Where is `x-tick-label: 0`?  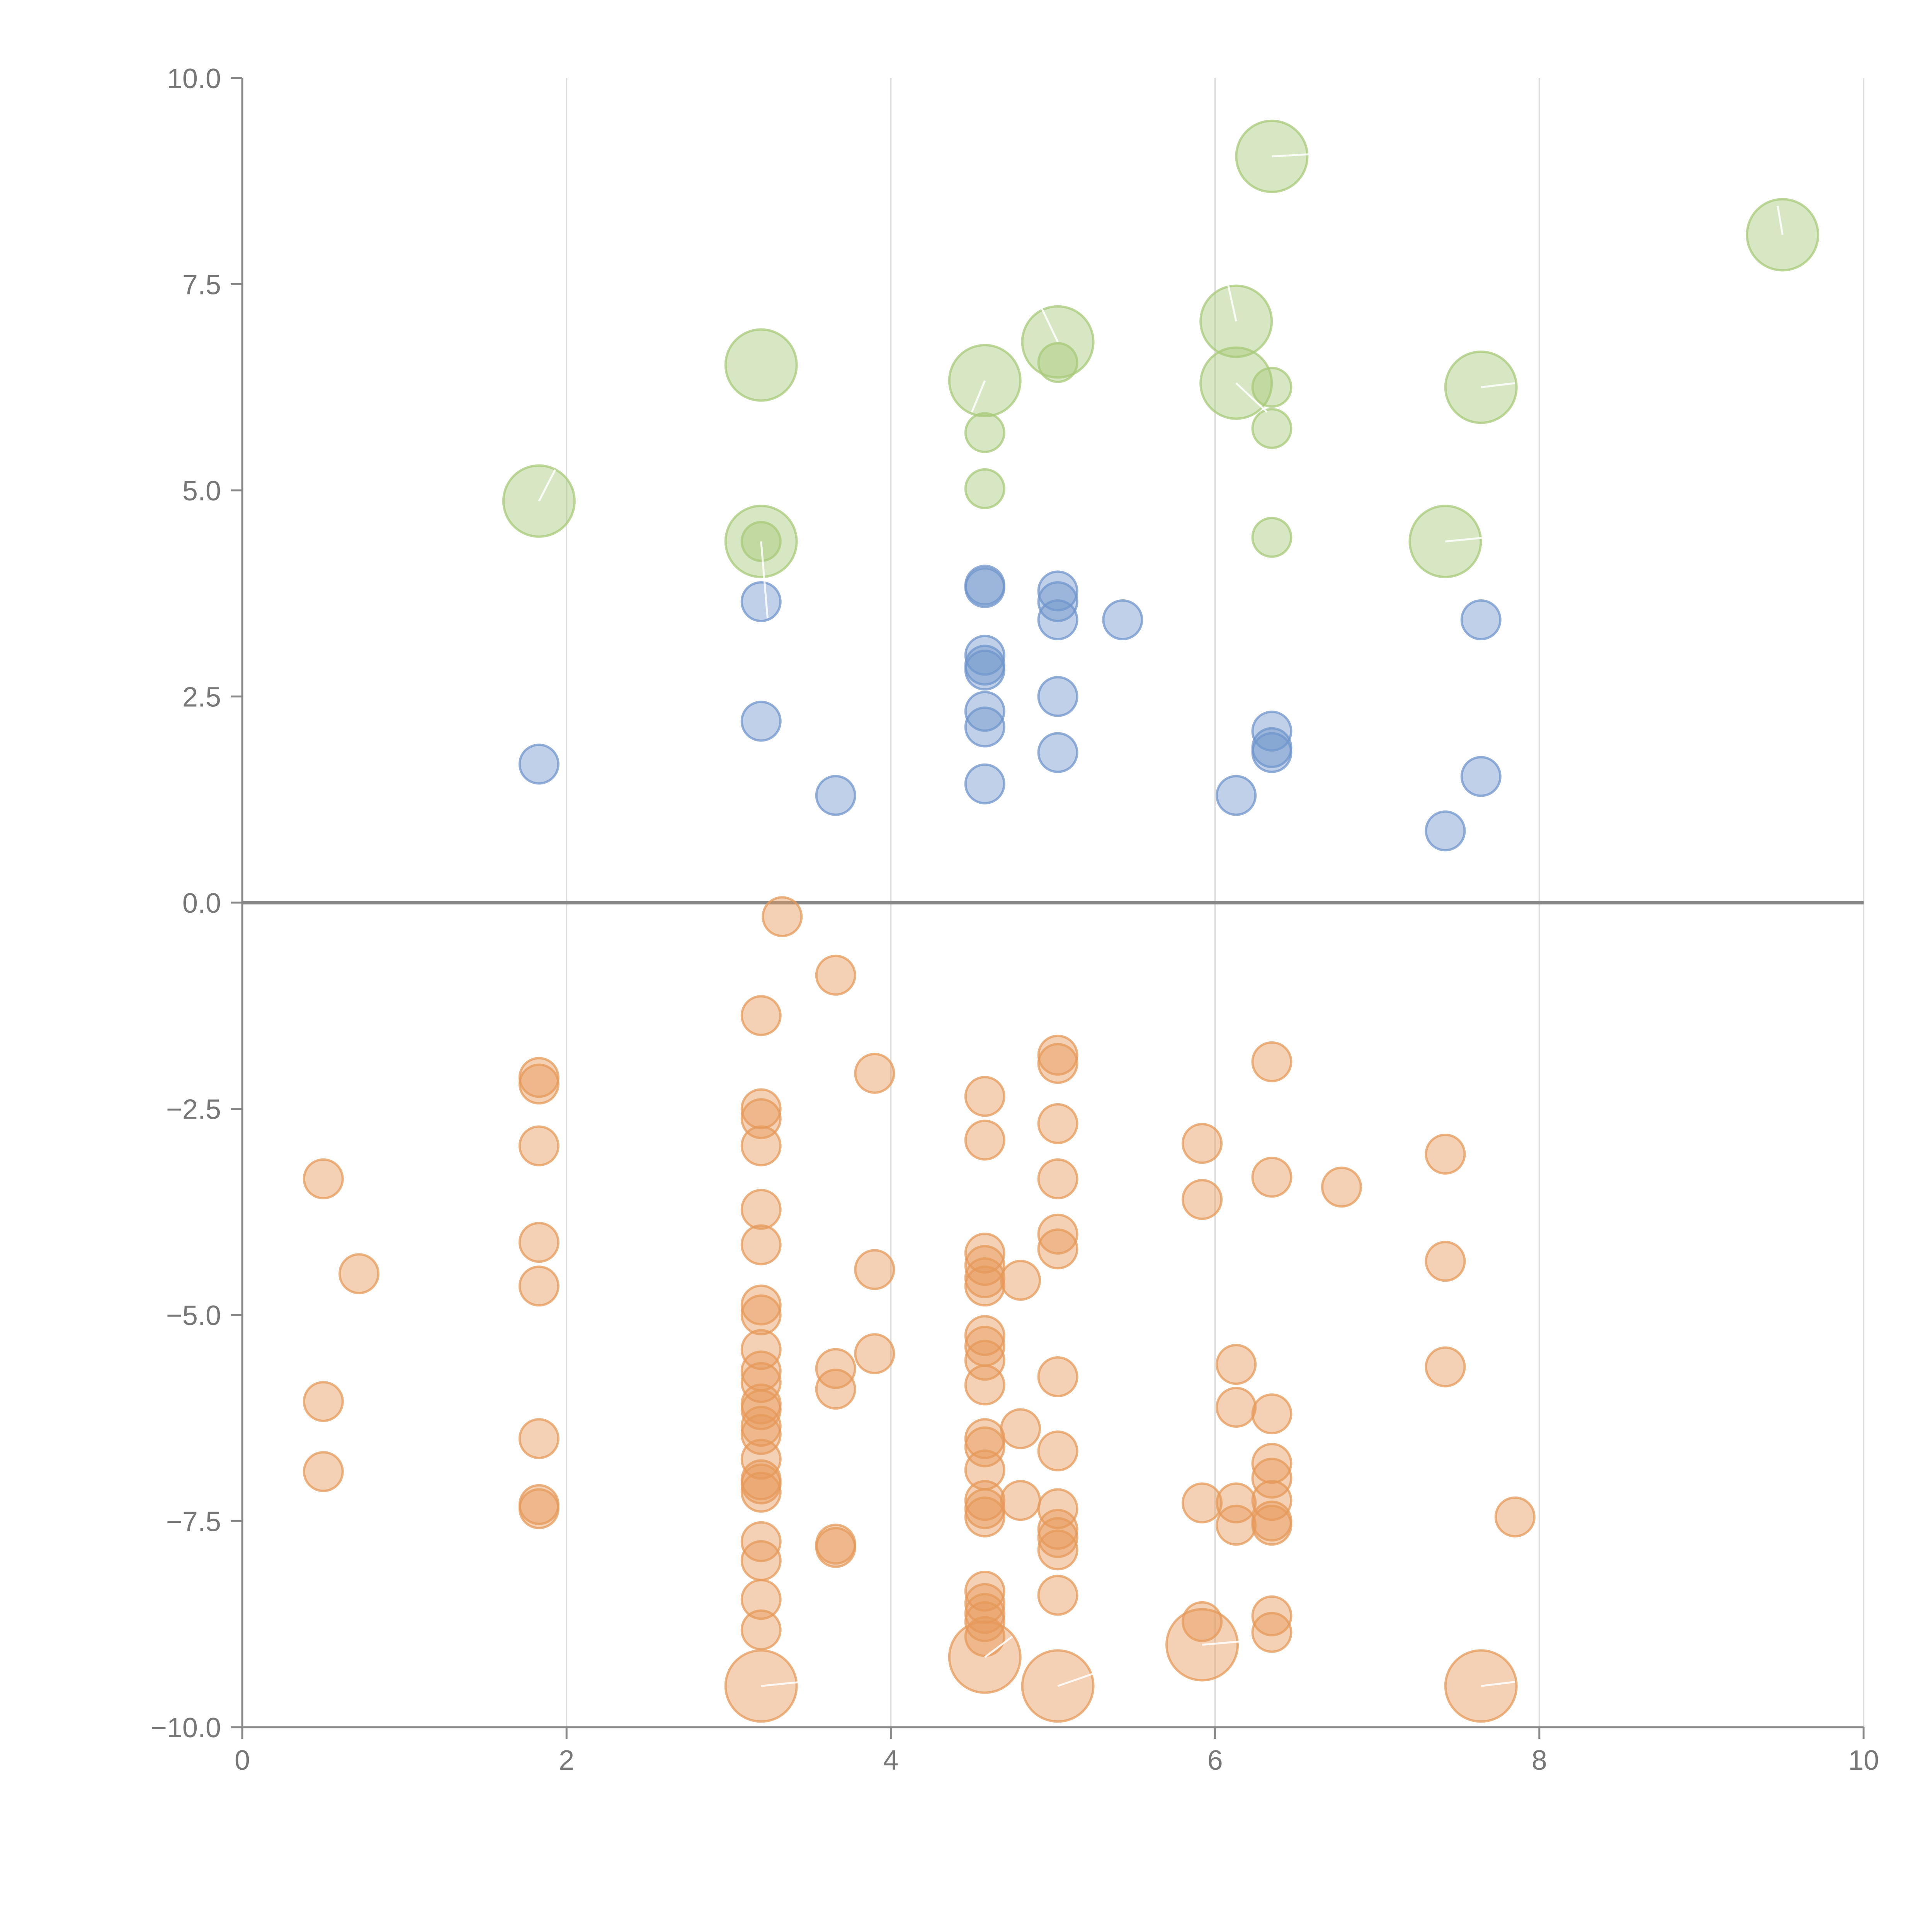 x-tick-label: 0 is located at coordinates (243, 1760).